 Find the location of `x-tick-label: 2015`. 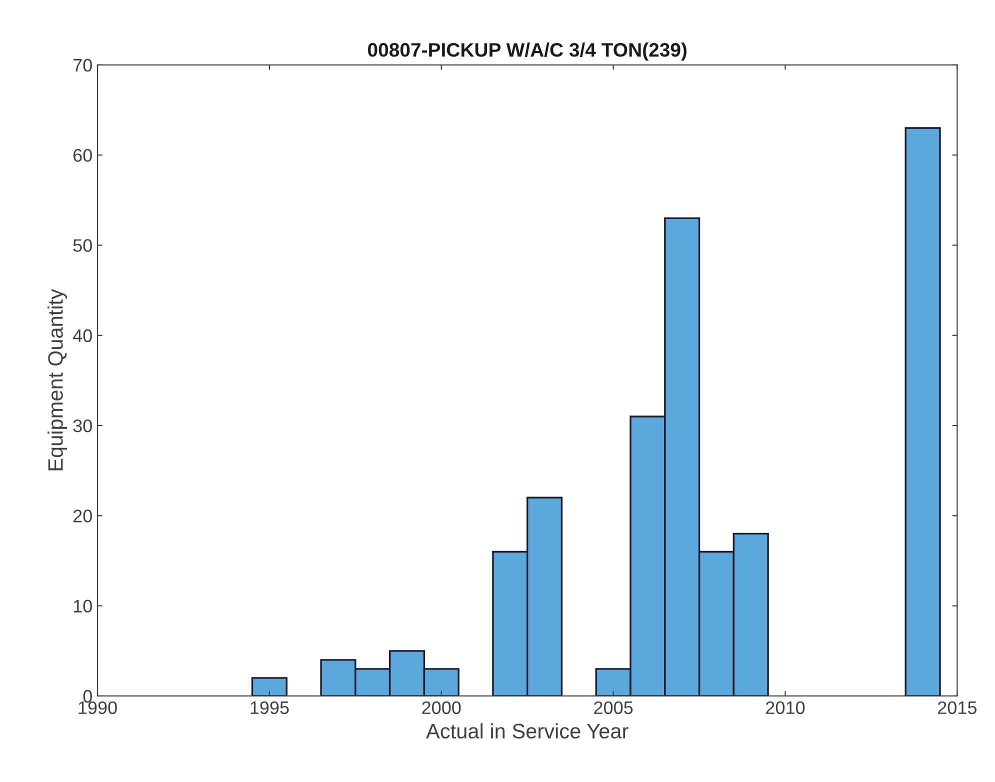

x-tick-label: 2015 is located at coordinates (957, 707).